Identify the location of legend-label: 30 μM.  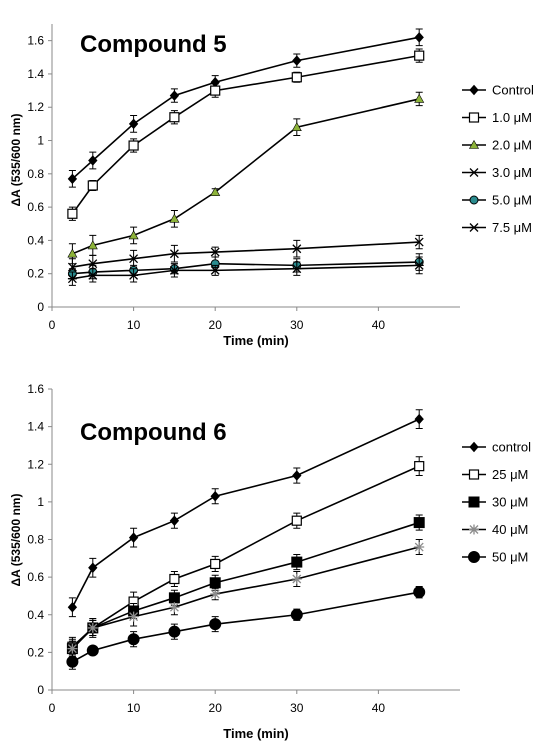
(510, 502).